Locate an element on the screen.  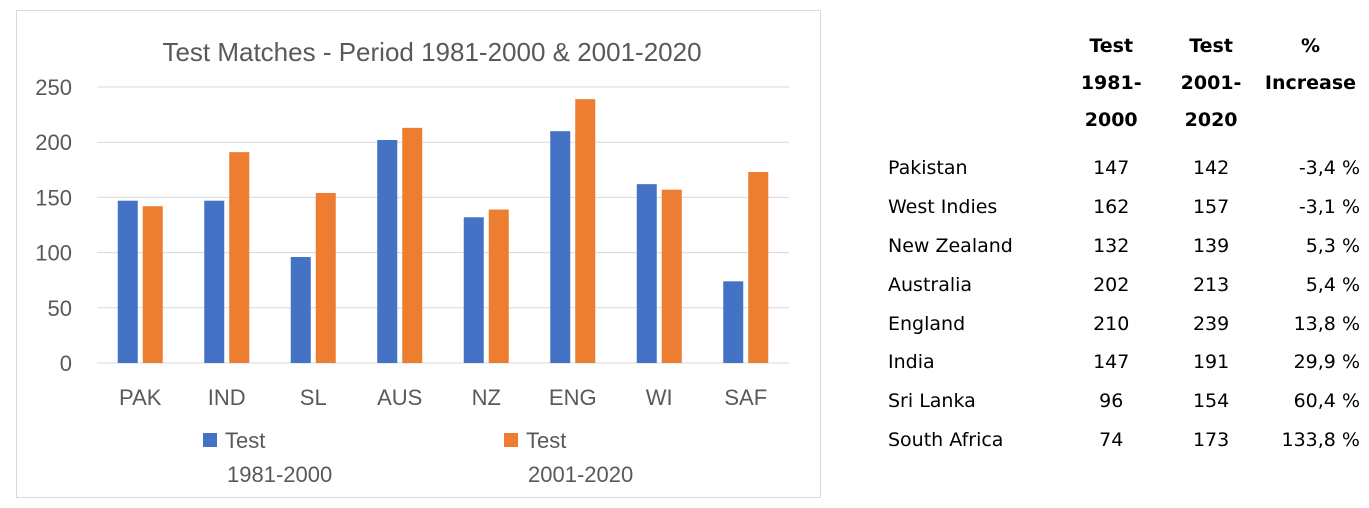
table-row: New Zealand 132 139 5,3 % is located at coordinates (1120, 246).